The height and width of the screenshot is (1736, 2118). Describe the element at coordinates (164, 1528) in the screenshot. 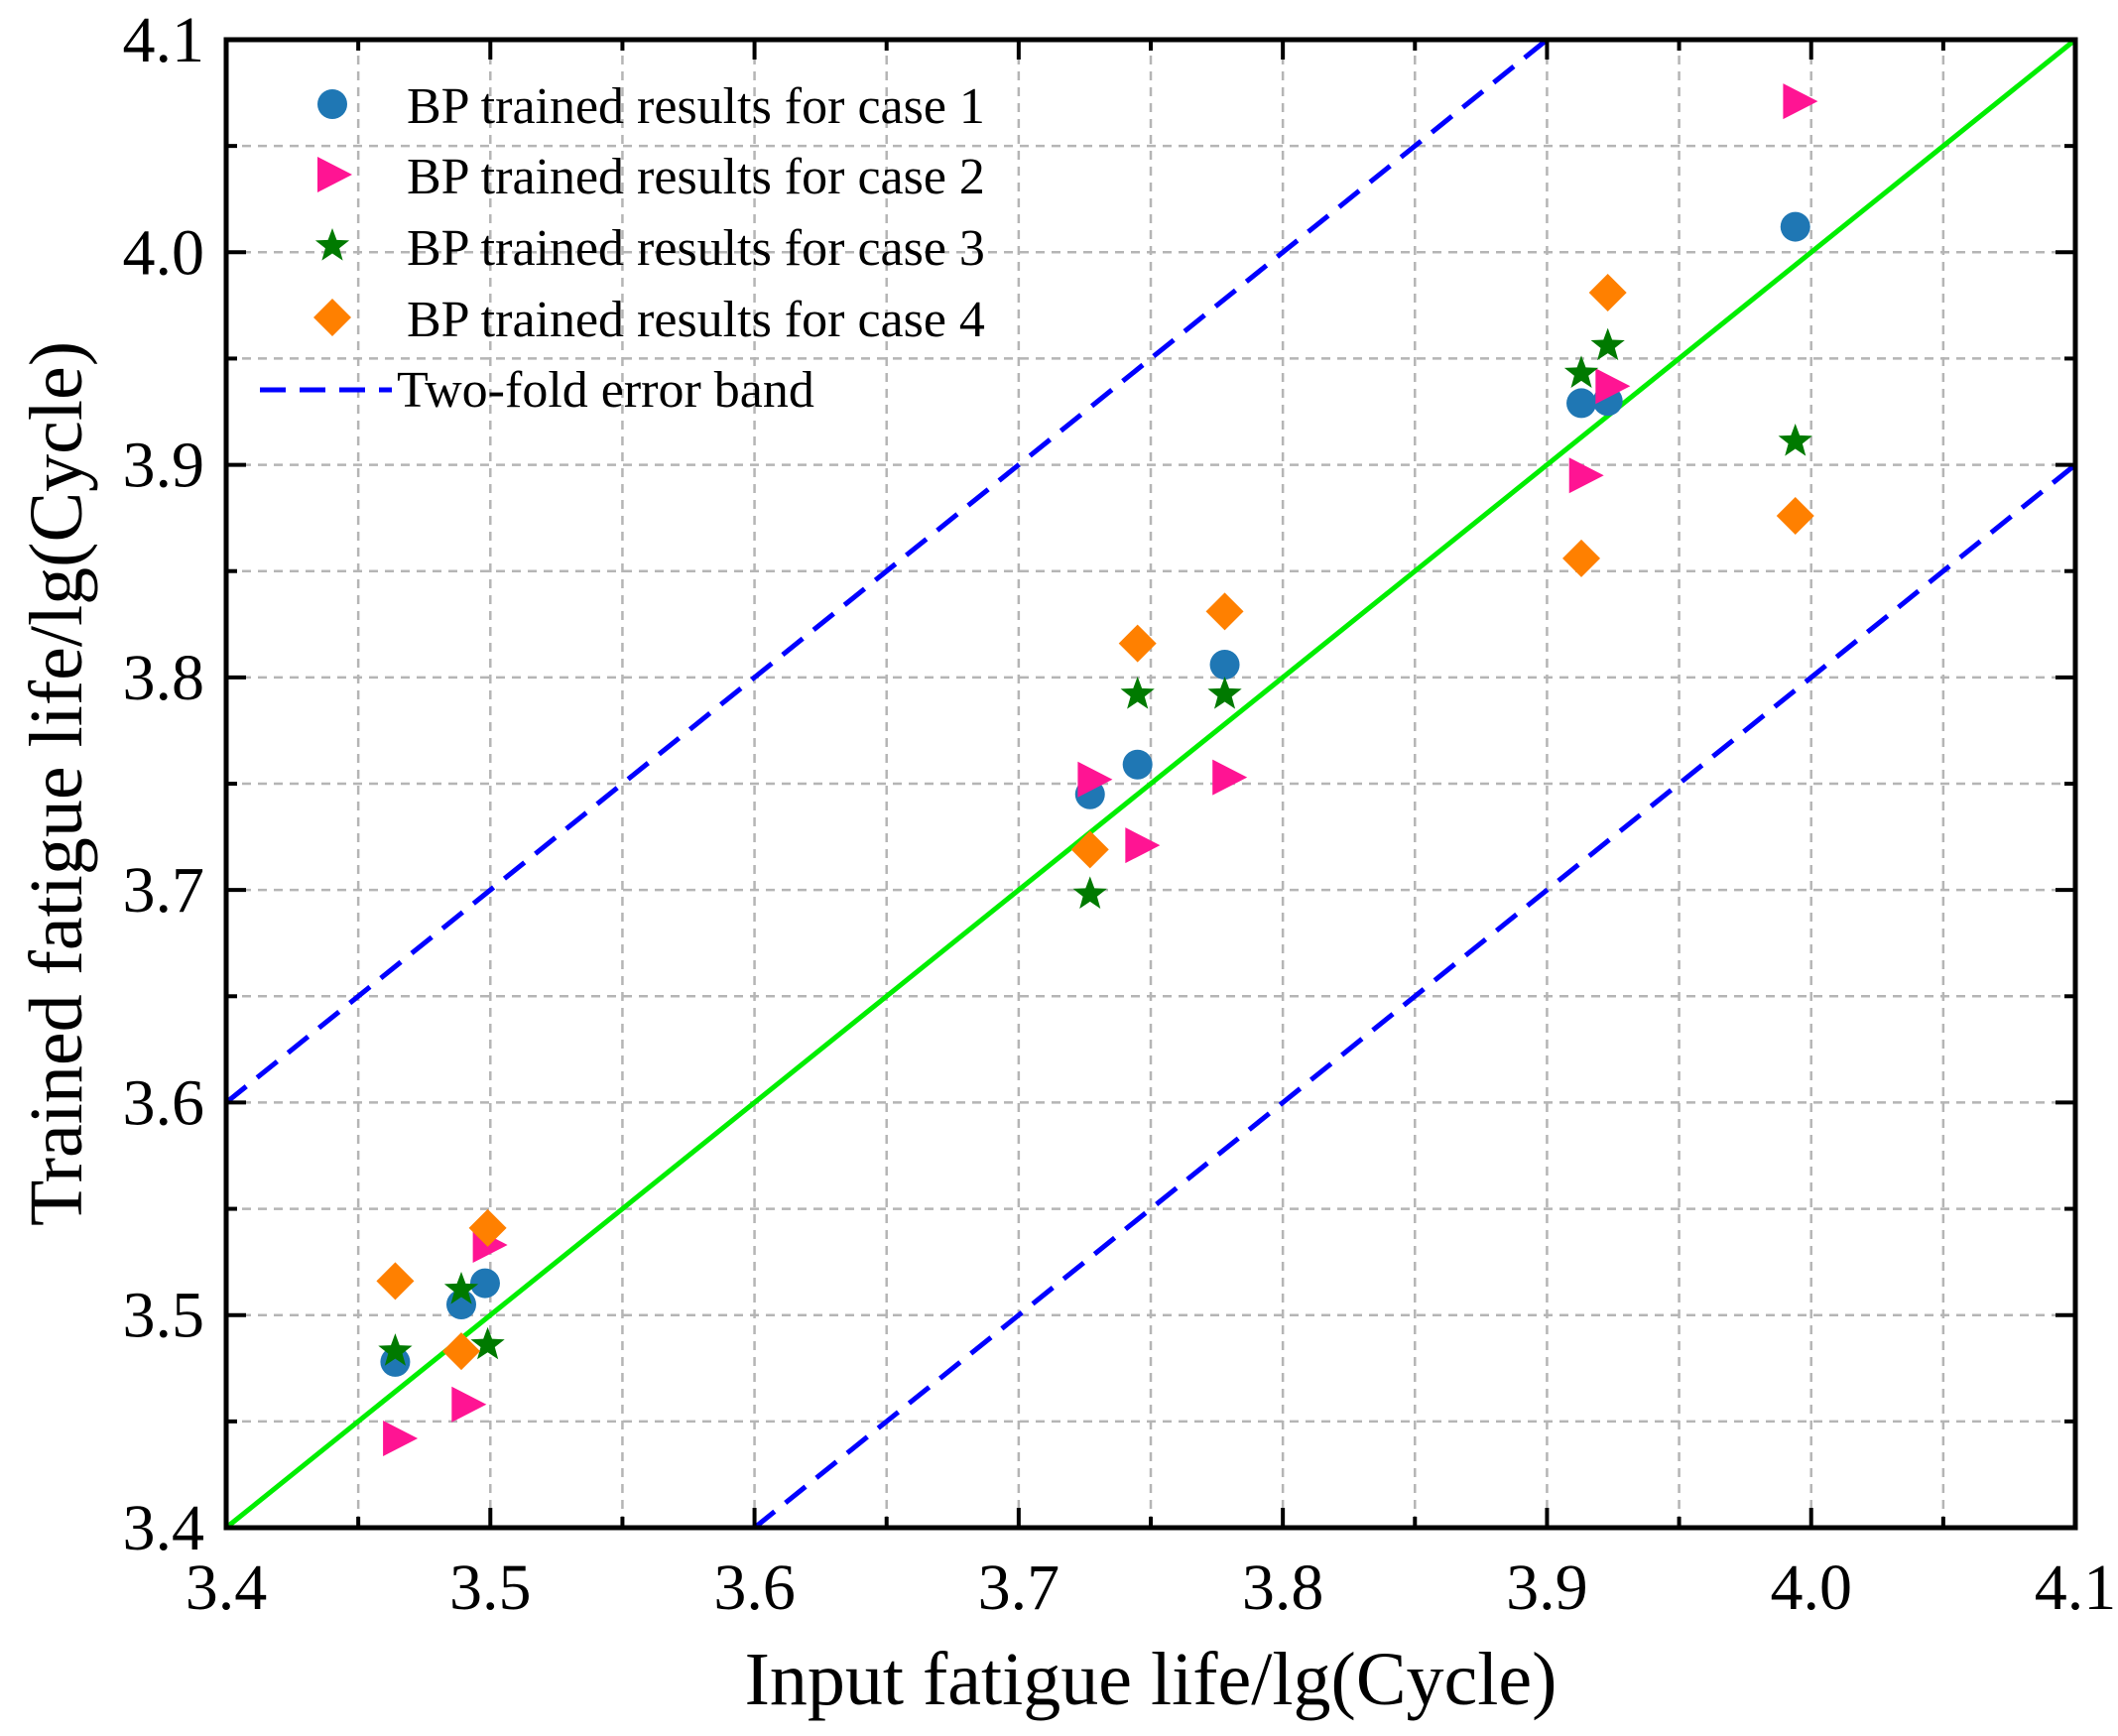

I see `y-tick-label: 3.4` at that location.